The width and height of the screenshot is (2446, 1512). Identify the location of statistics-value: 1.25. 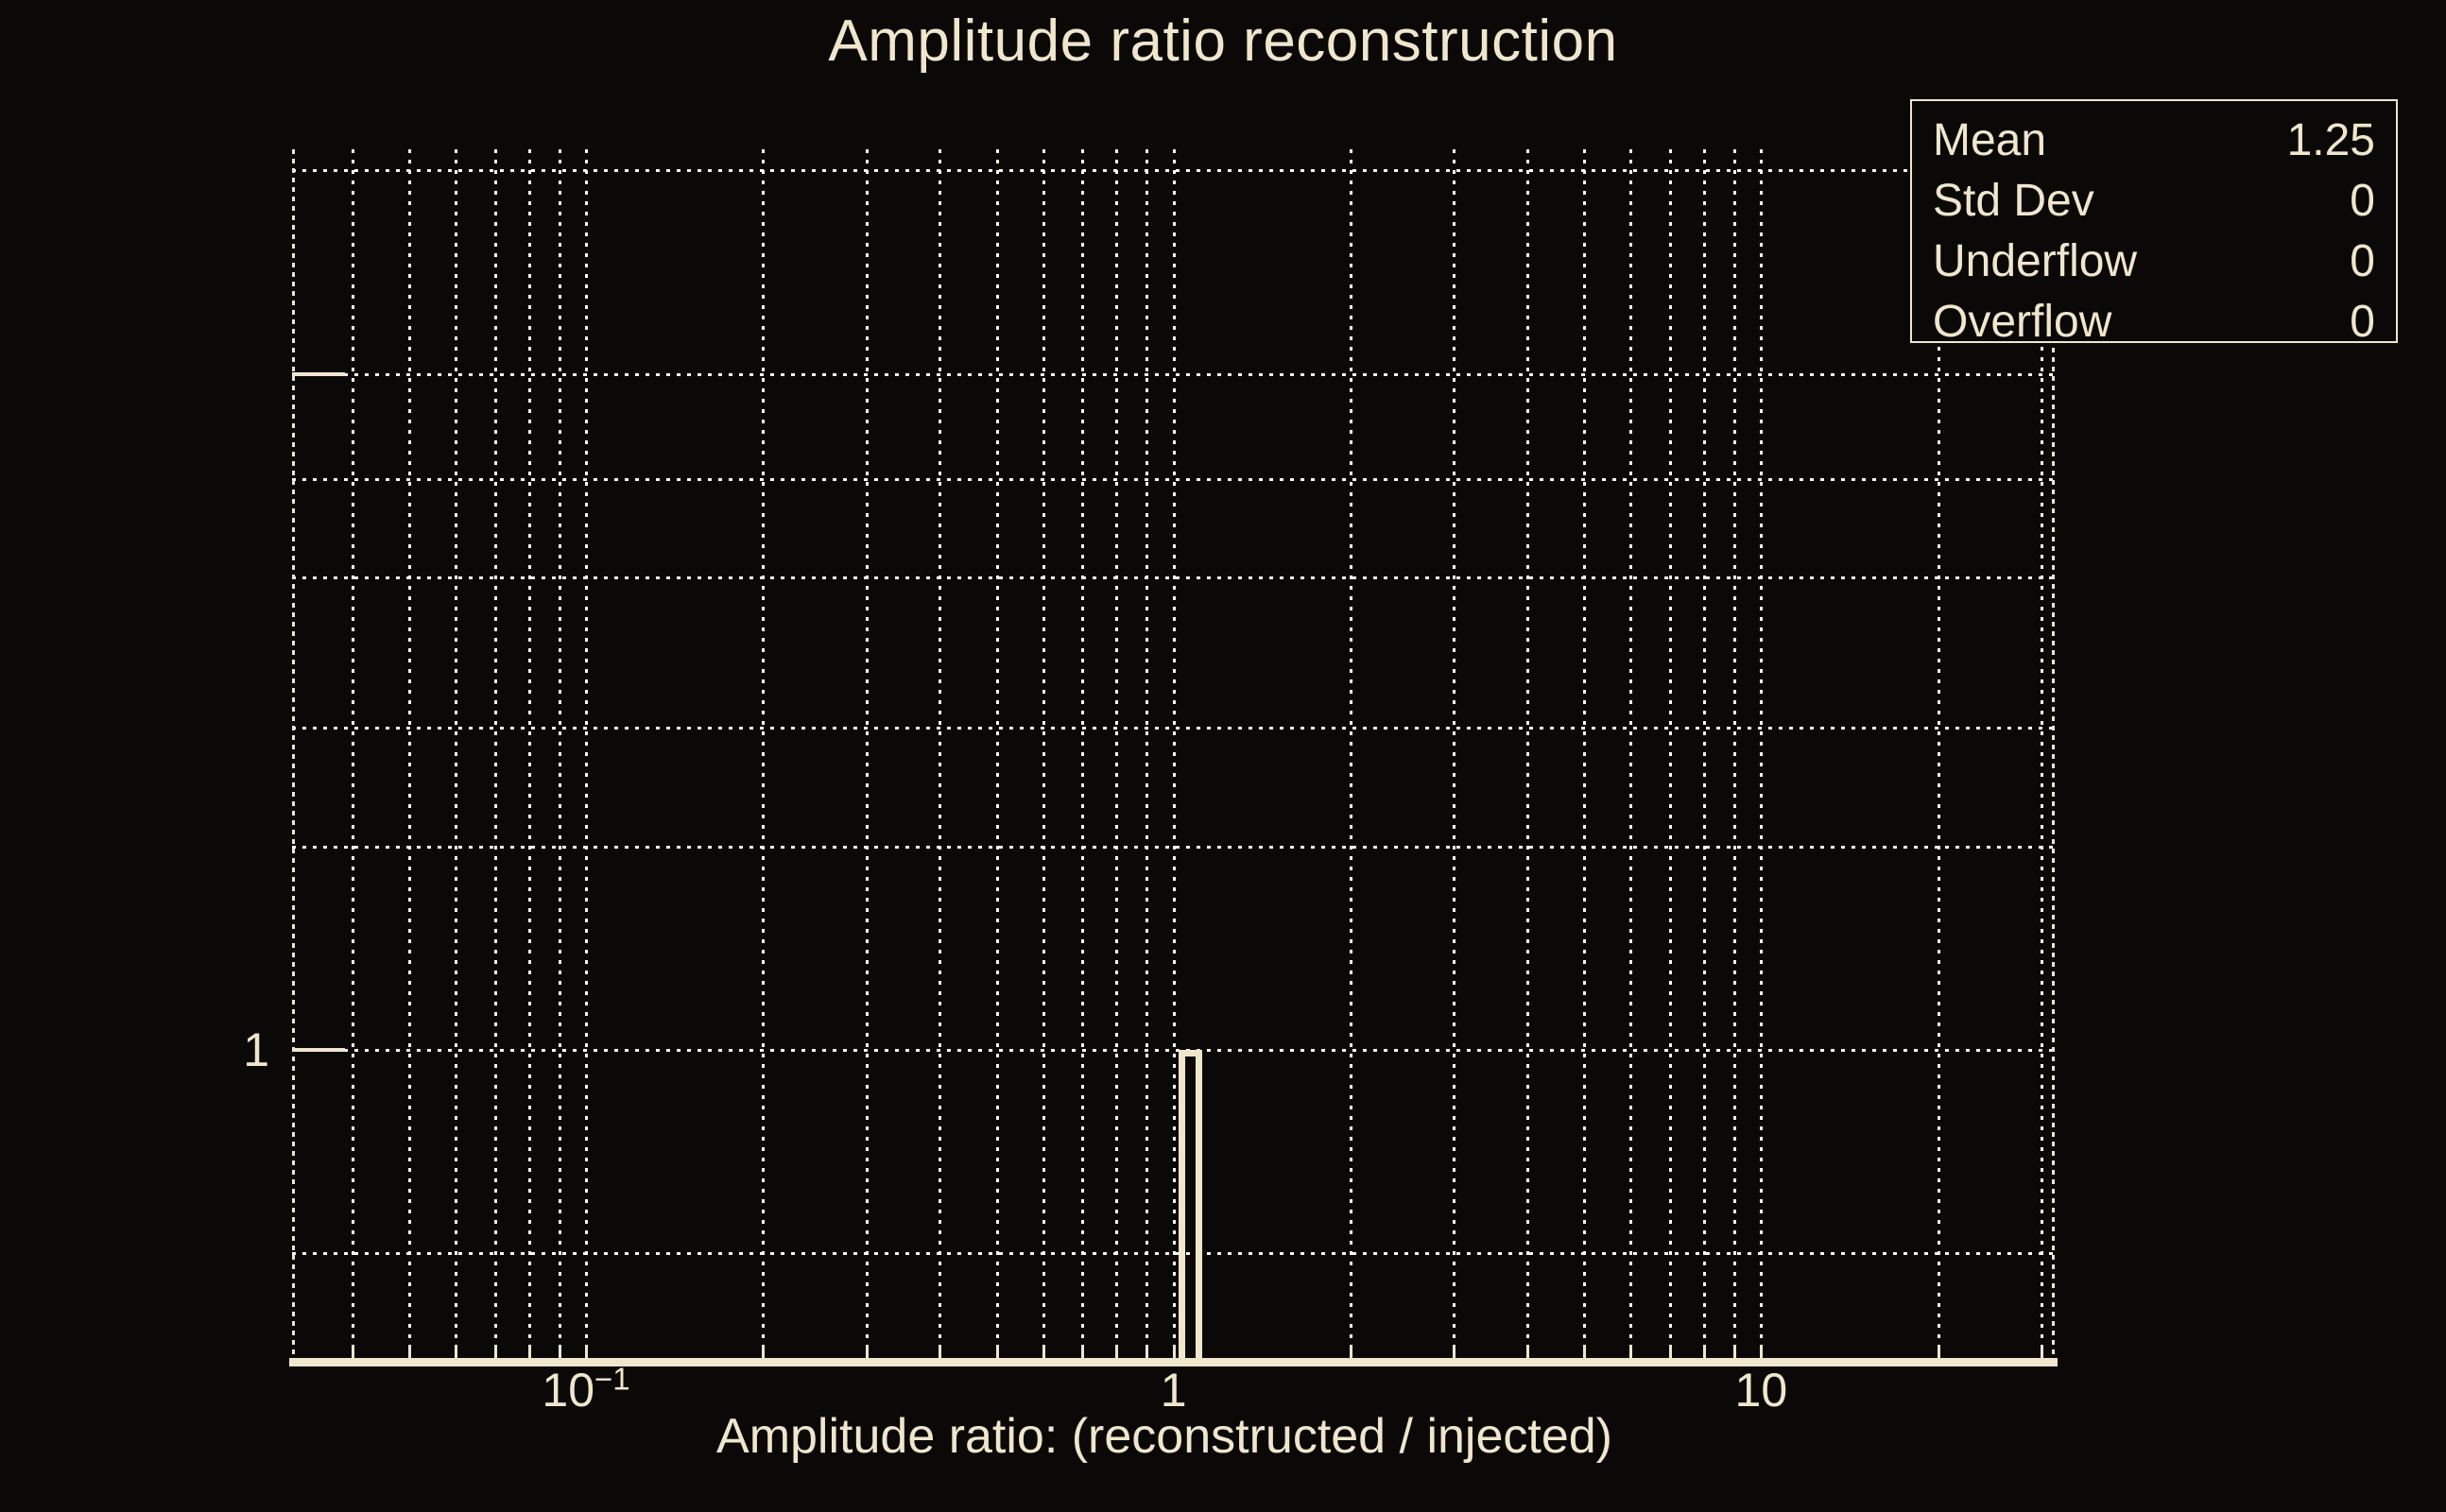
(2330, 140).